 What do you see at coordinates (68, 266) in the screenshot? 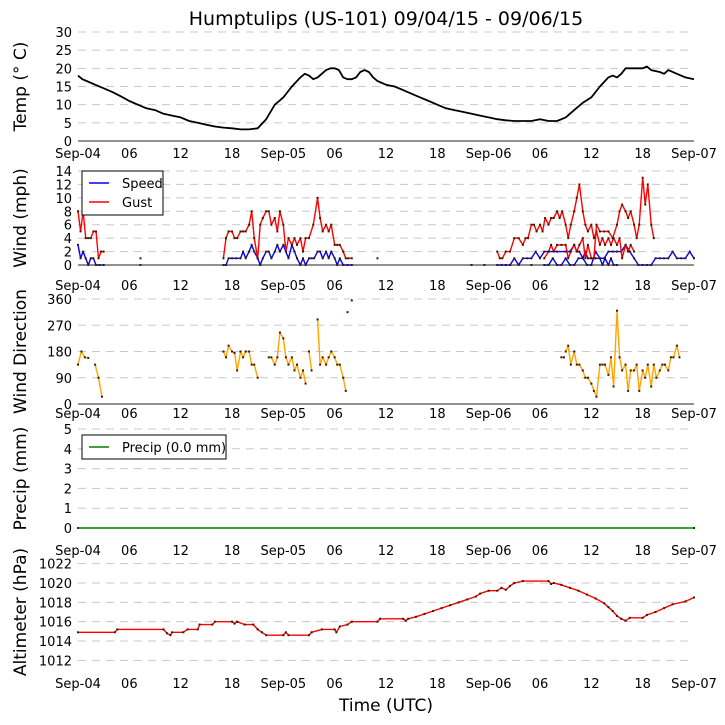
I see `y-tick-label: 0` at bounding box center [68, 266].